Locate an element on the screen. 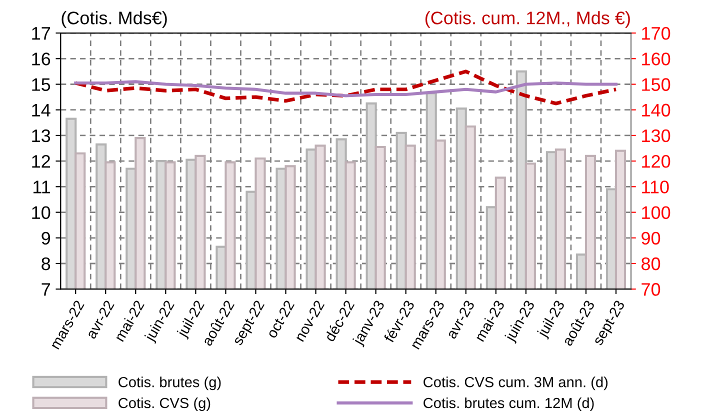 This screenshot has height=413, width=713. y2-tick-label: 80 is located at coordinates (651, 263).